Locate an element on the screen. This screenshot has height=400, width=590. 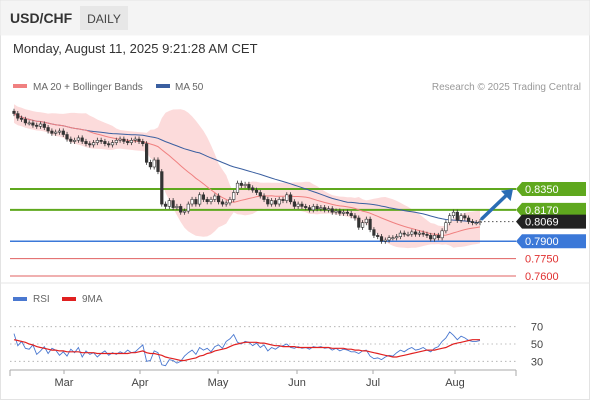
price-tag-0.8170-bg is located at coordinates (551, 209).